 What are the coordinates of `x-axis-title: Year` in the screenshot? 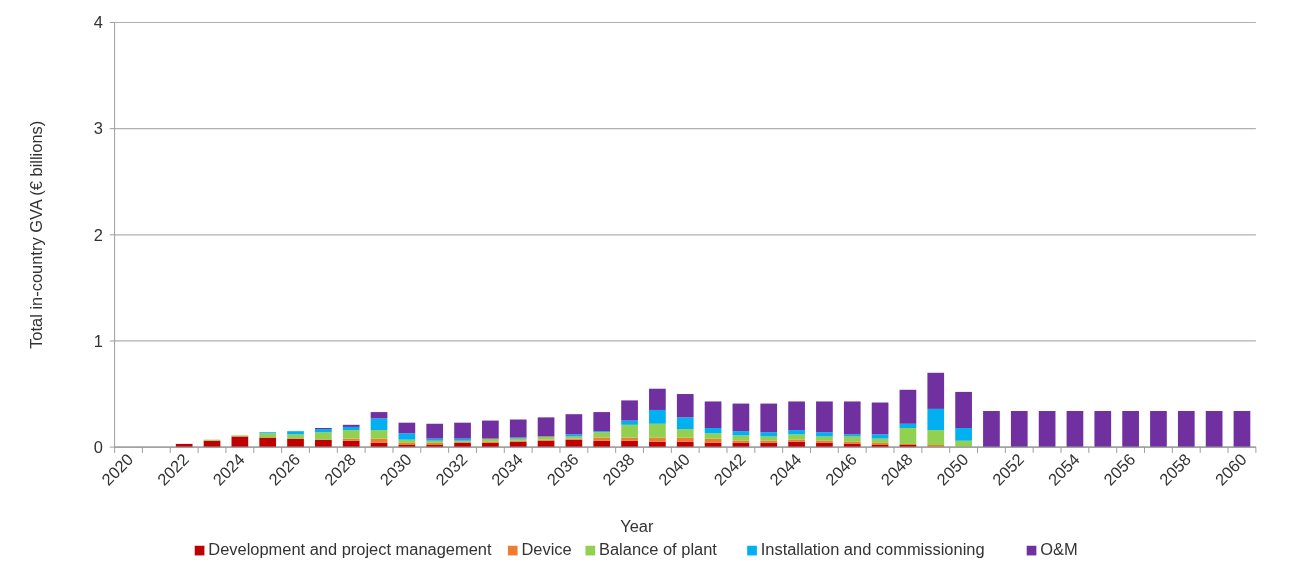 It's located at (637, 526).